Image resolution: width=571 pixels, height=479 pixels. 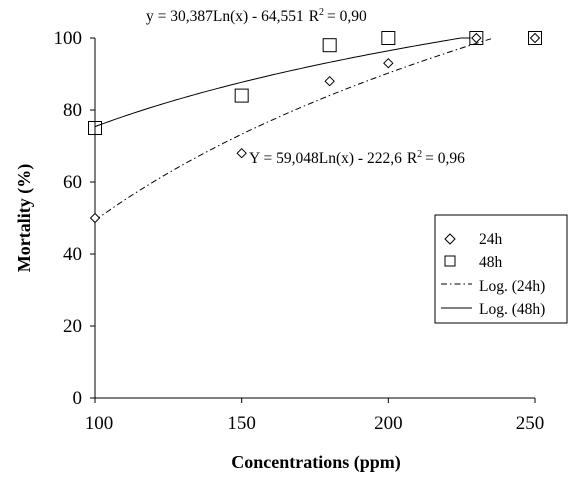 What do you see at coordinates (282, 82) in the screenshot?
I see `trendline-log-48h` at bounding box center [282, 82].